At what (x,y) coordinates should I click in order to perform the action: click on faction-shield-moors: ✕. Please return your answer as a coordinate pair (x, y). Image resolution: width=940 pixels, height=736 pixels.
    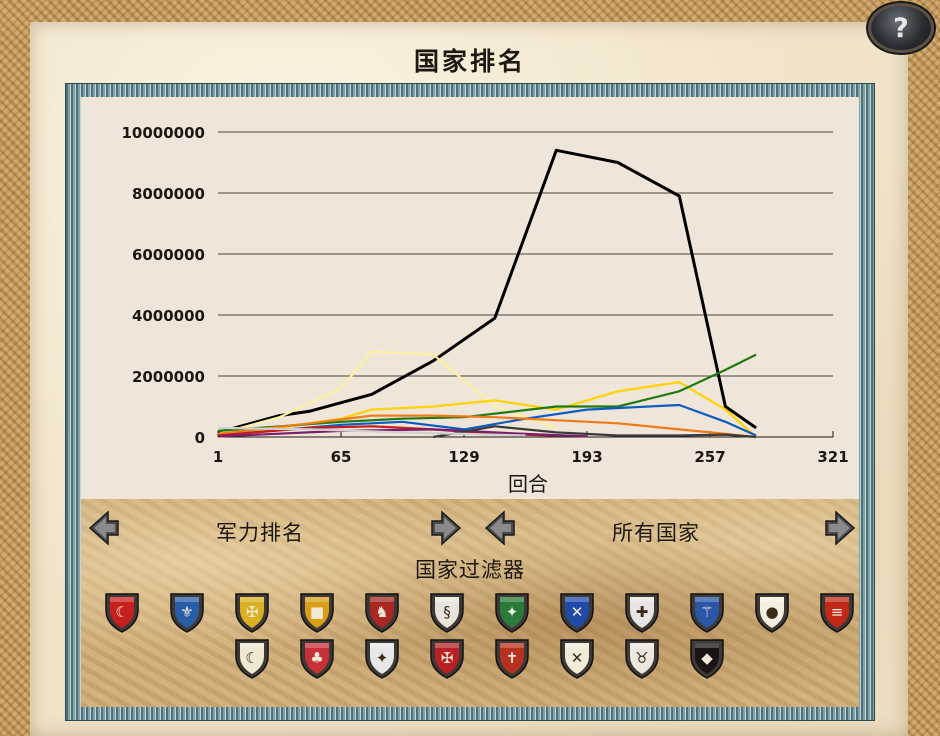
    Looking at the image, I should click on (577, 658).